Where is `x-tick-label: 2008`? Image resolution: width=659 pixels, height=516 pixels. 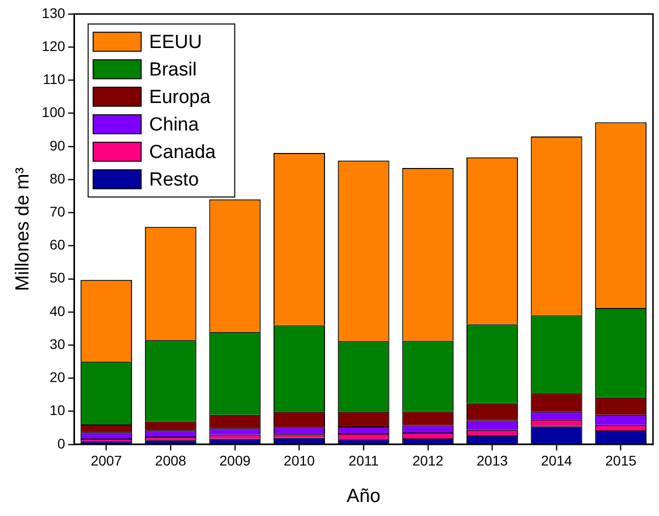 x-tick-label: 2008 is located at coordinates (170, 460).